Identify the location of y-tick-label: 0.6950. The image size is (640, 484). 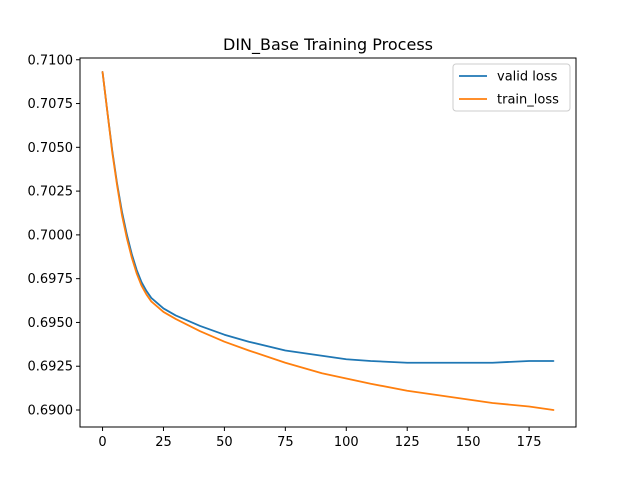
(51, 323).